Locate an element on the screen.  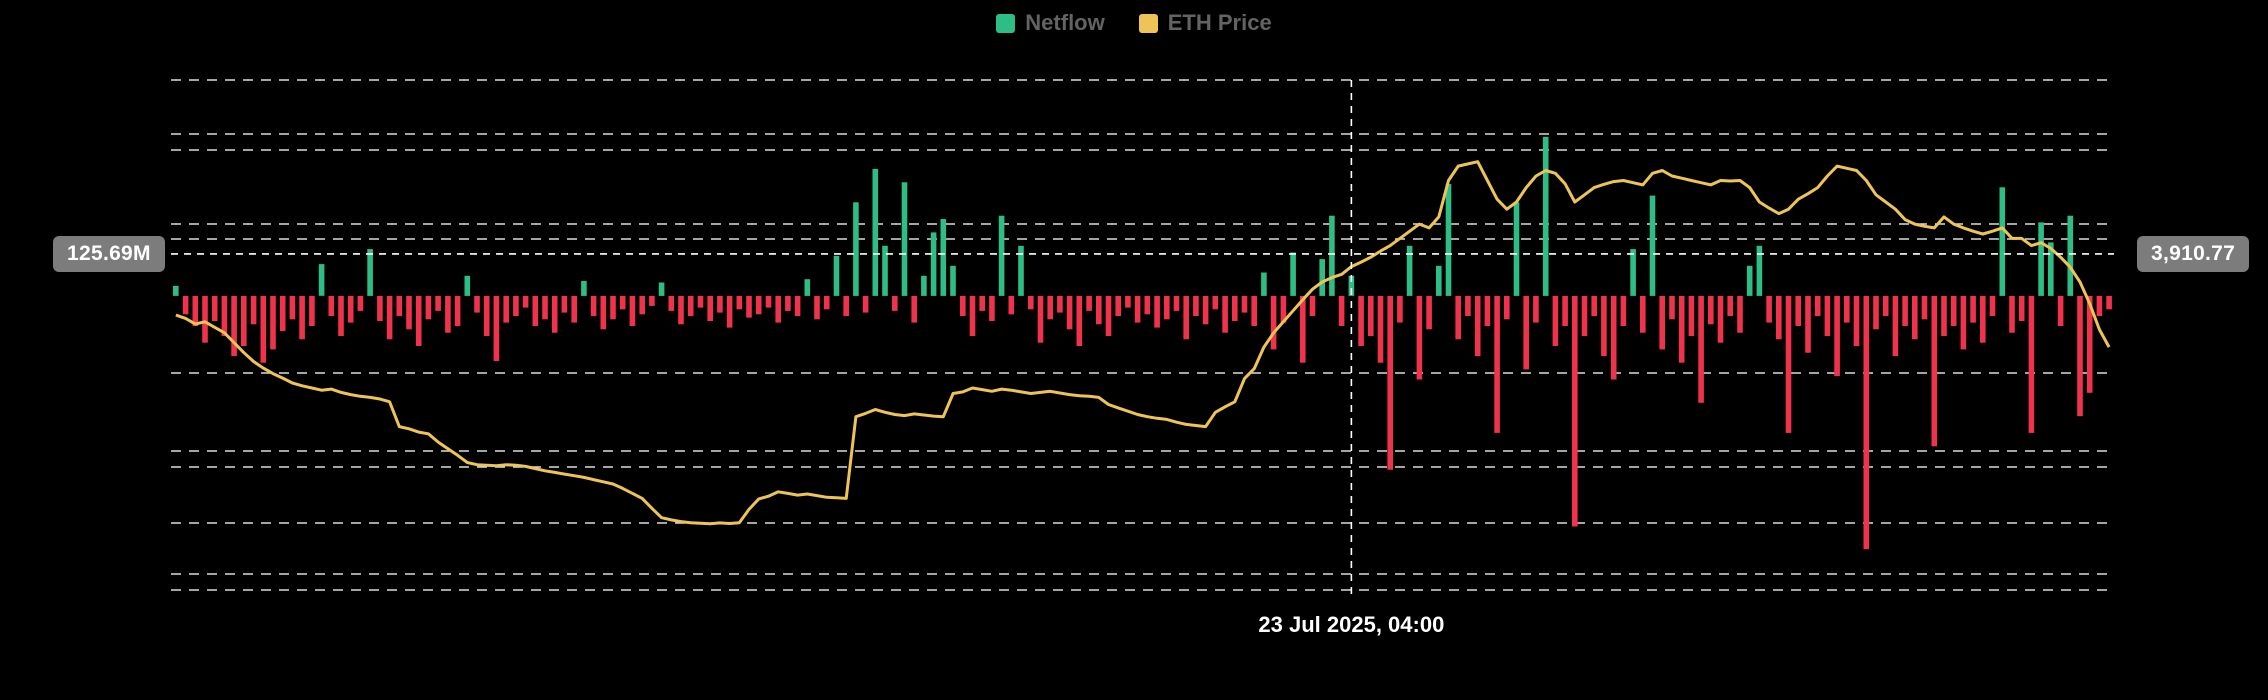
legend-item-eth-price: ETH Price is located at coordinates (1205, 23).